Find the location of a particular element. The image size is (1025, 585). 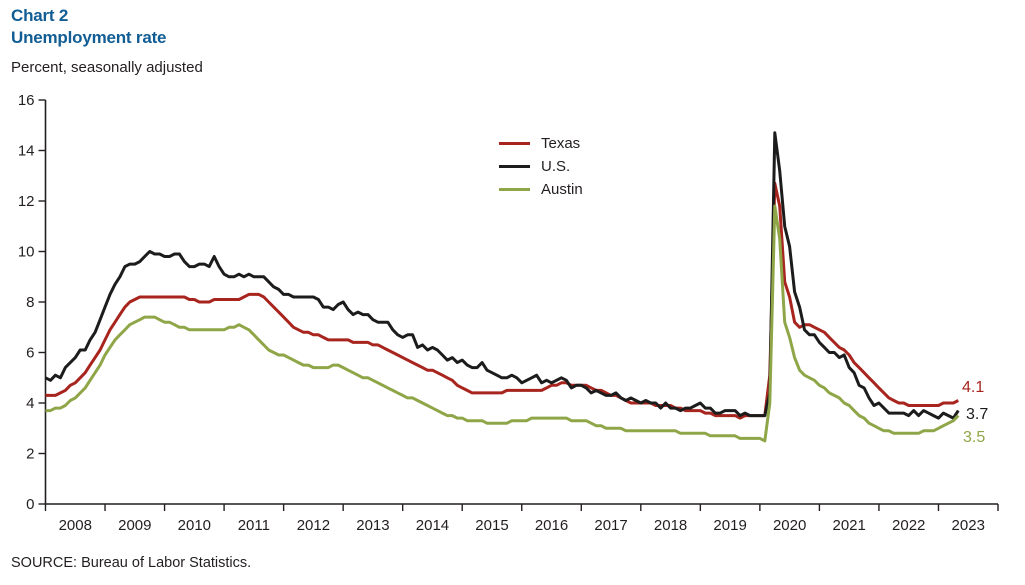

page-title: Unemployment rate is located at coordinates (89, 37).